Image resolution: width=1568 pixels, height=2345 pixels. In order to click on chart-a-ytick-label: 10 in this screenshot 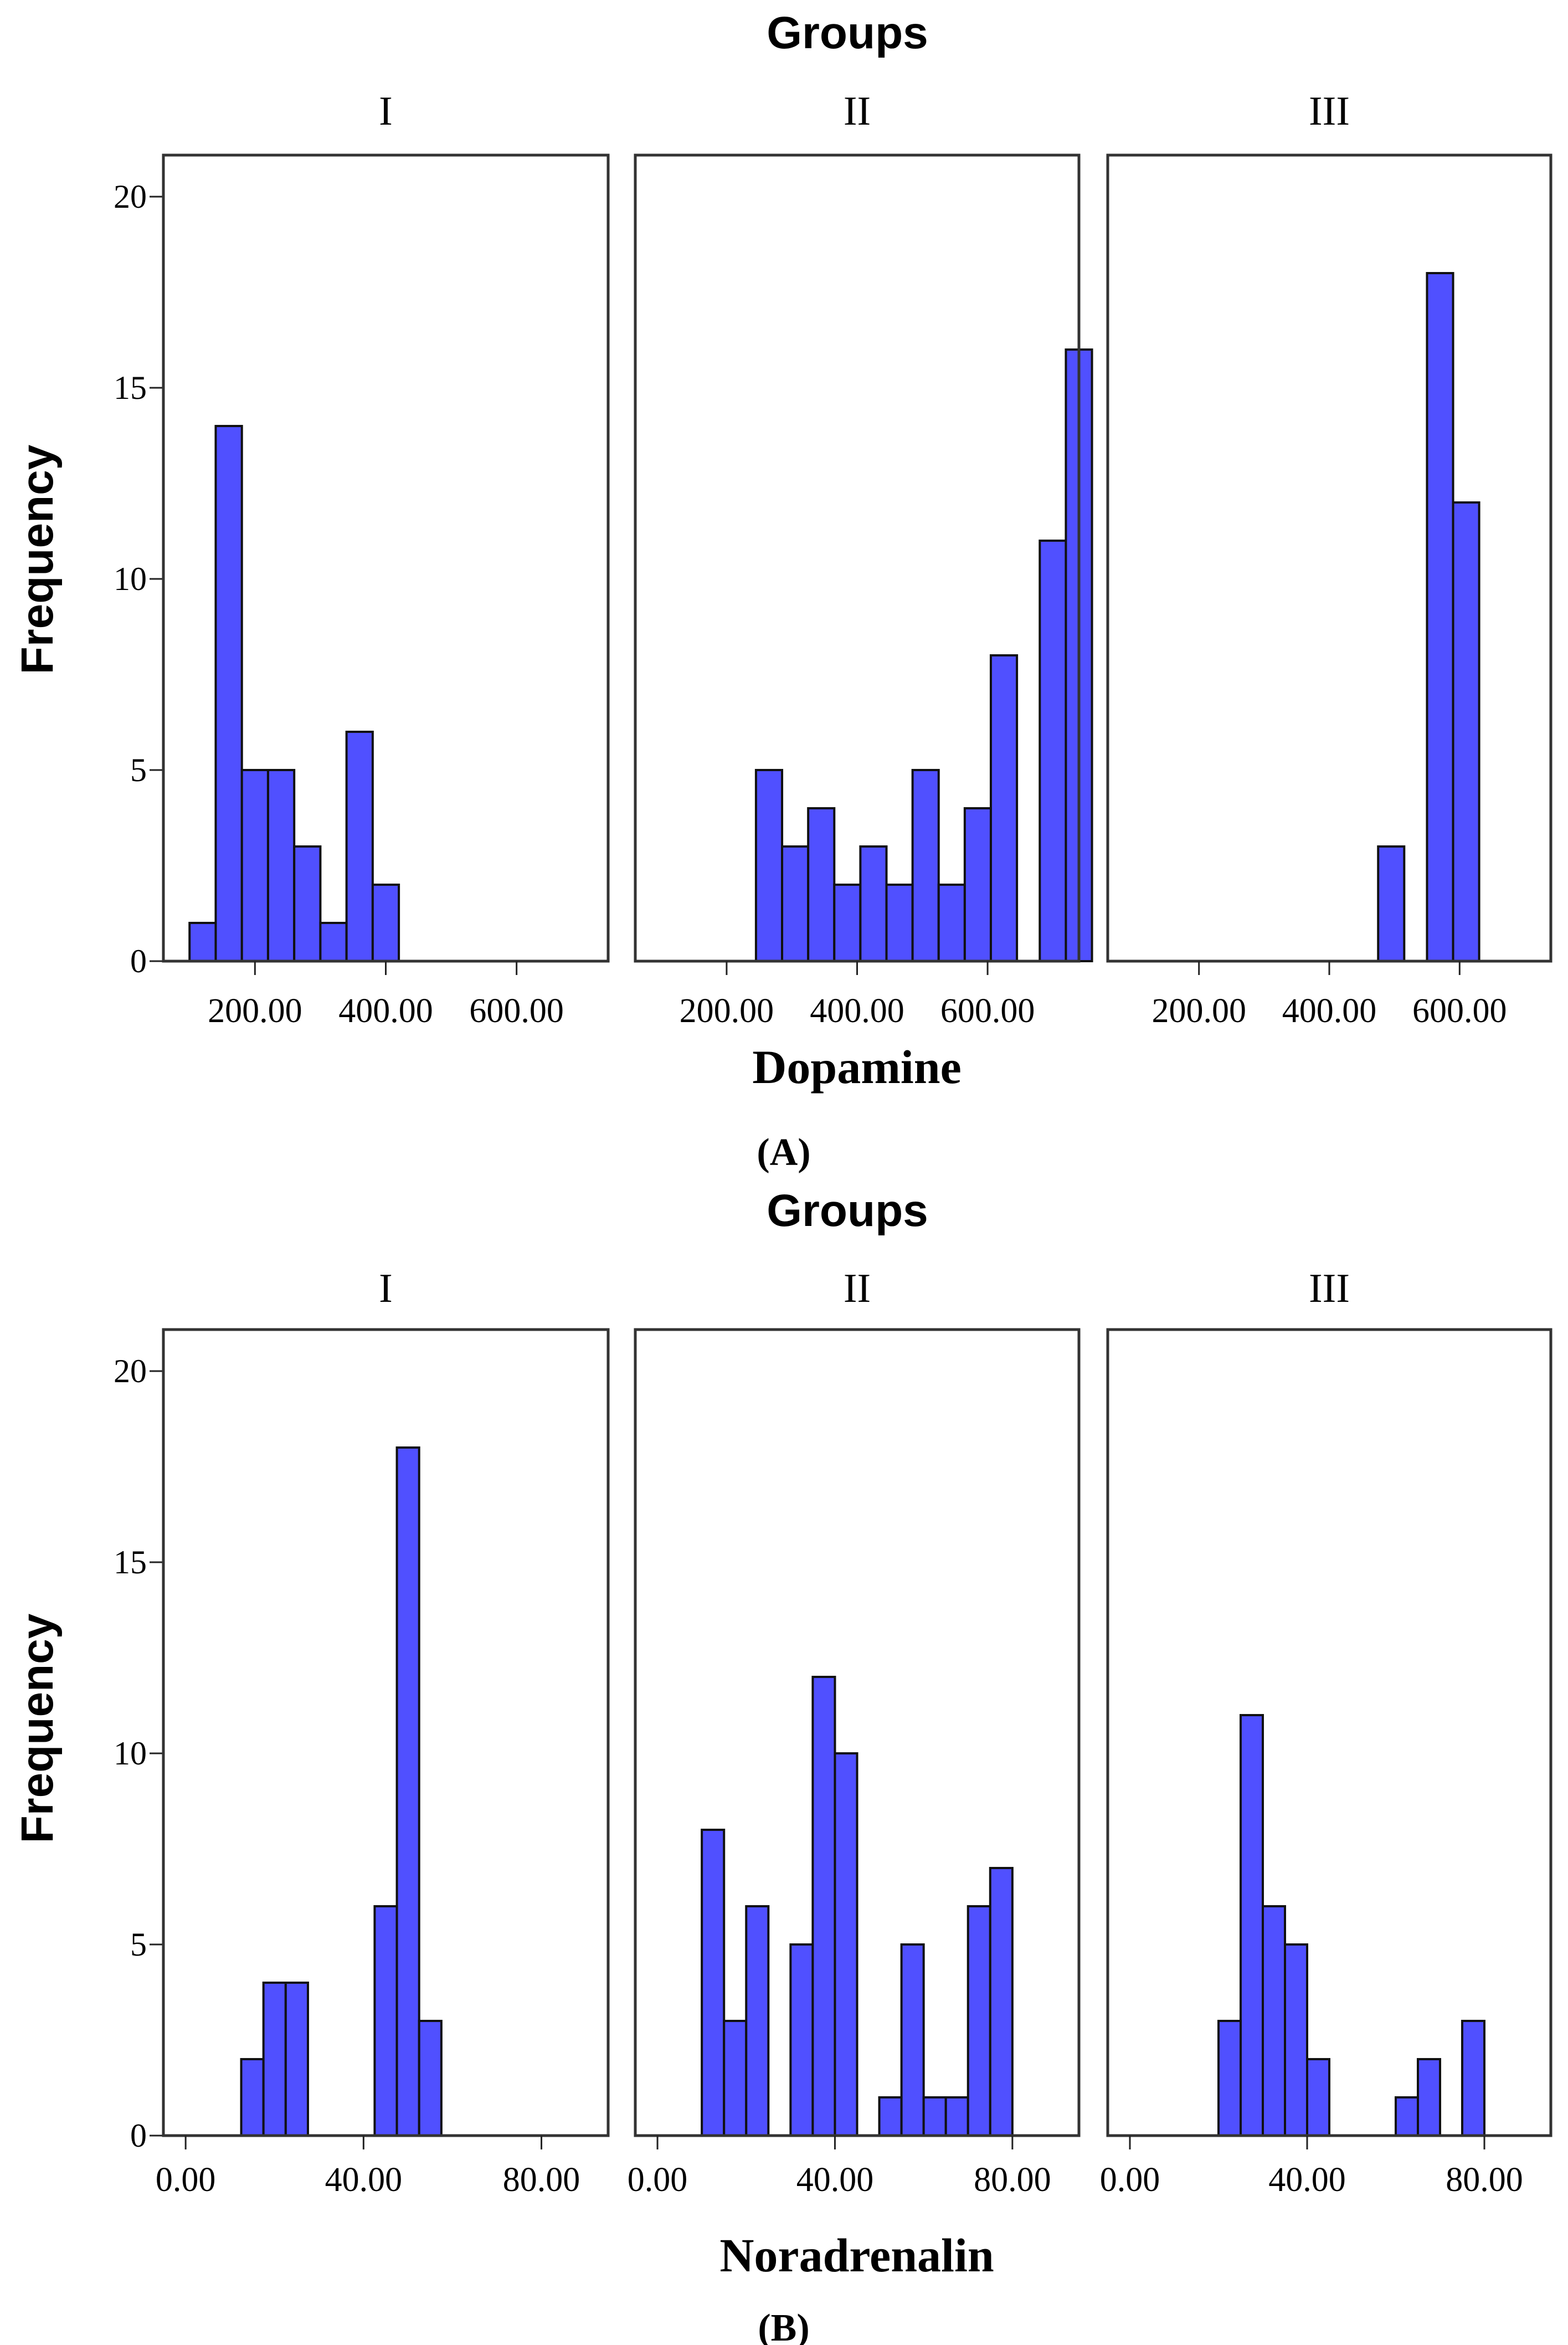, I will do `click(131, 579)`.